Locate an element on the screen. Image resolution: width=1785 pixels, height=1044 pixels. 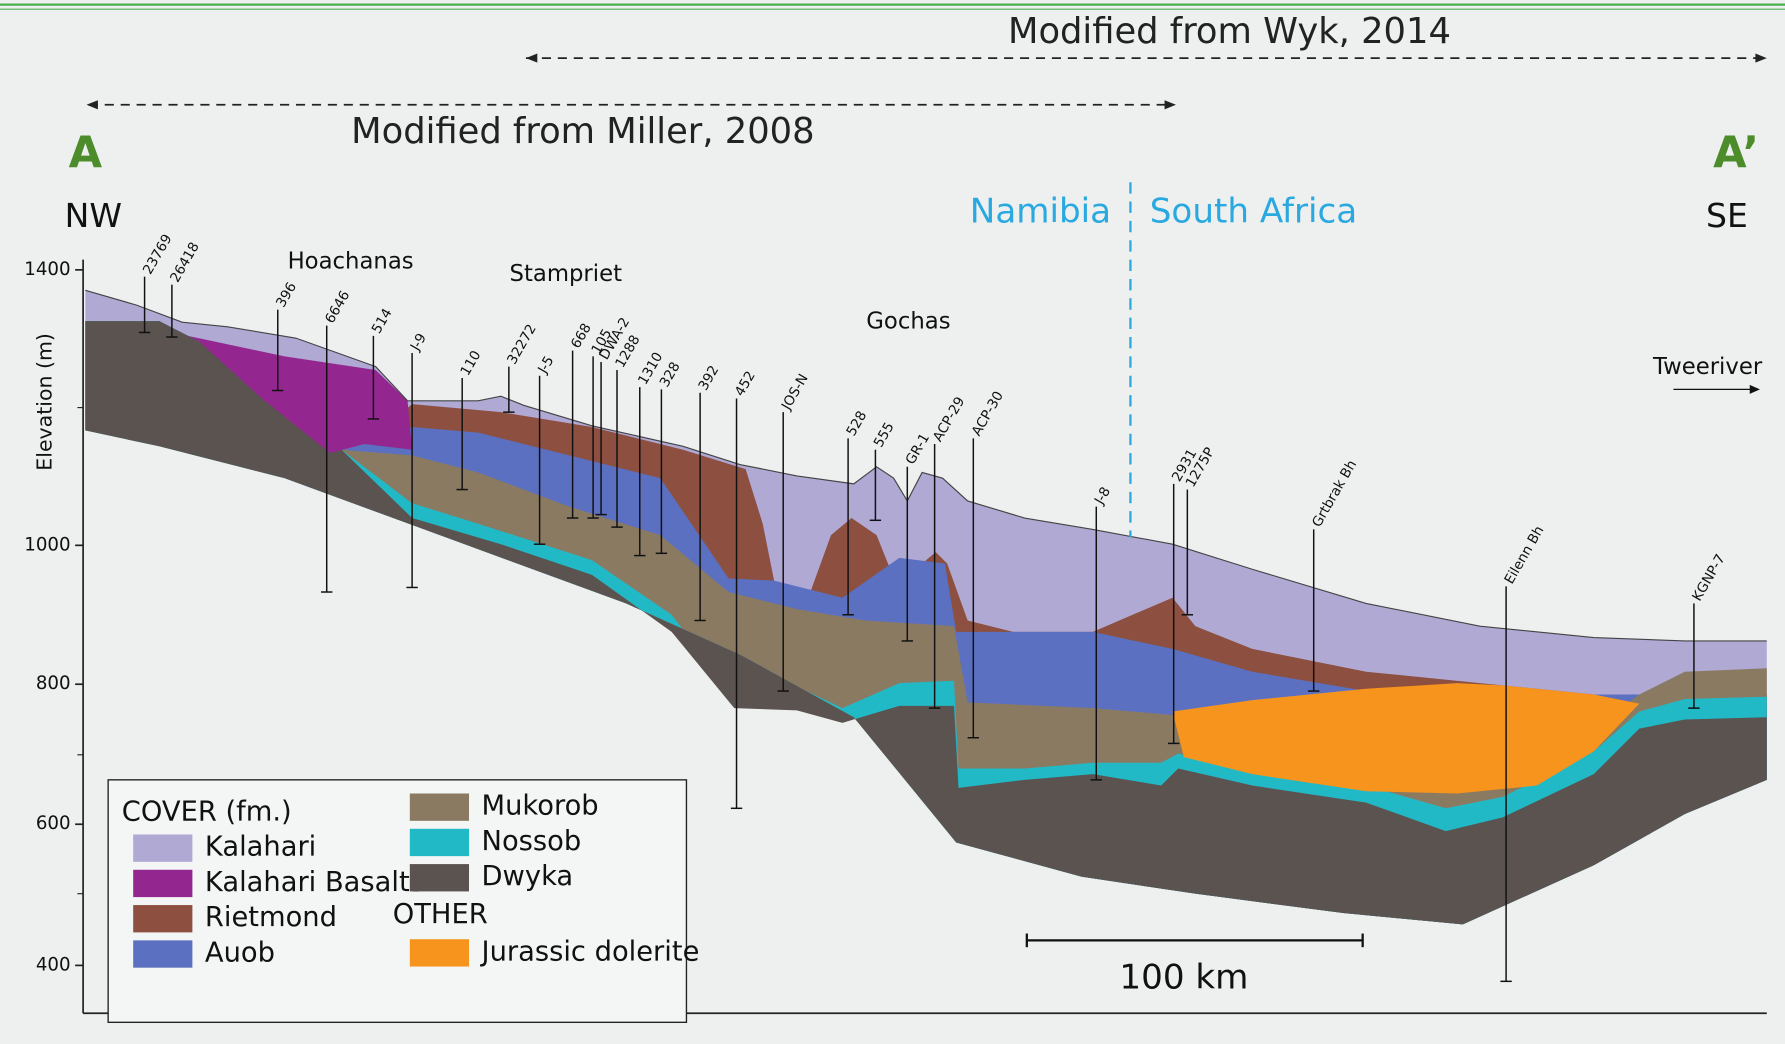
legend-box is located at coordinates (397, 901).